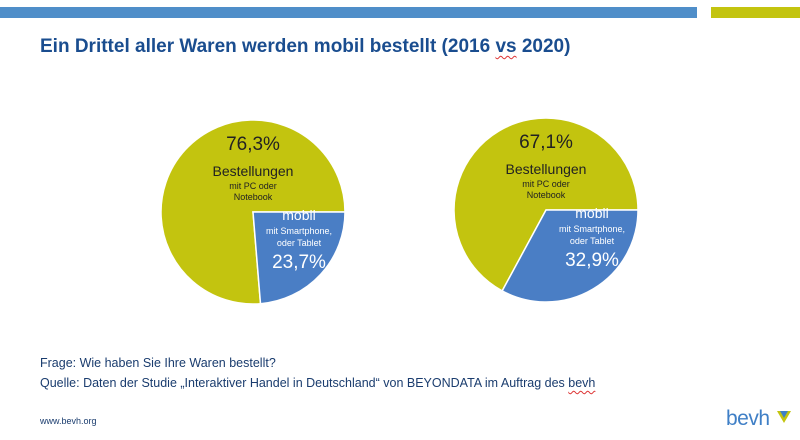 Image resolution: width=800 pixels, height=440 pixels. What do you see at coordinates (68, 421) in the screenshot?
I see `website-url: www.bevh.org` at bounding box center [68, 421].